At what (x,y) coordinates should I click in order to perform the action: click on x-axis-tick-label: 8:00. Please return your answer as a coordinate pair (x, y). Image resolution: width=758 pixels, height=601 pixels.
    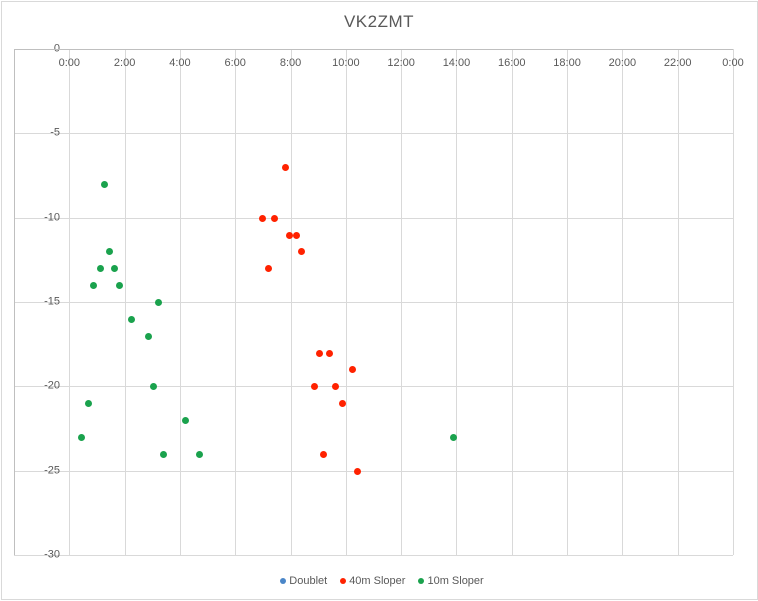
    Looking at the image, I should click on (290, 63).